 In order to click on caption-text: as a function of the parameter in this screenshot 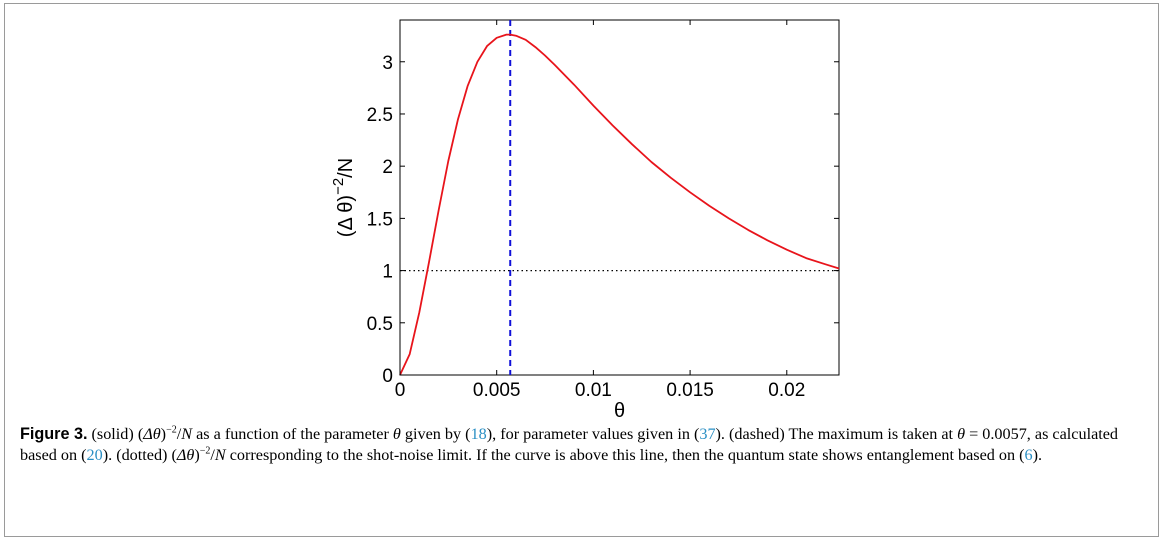, I will do `click(292, 434)`.